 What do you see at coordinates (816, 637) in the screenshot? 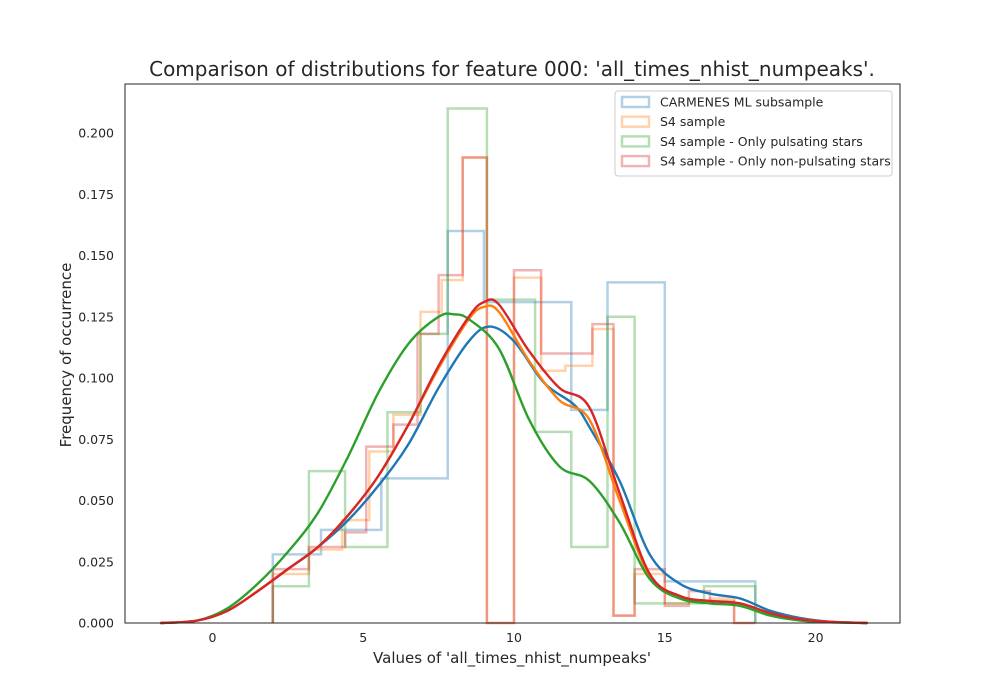
I see `x-tick-label: 20` at bounding box center [816, 637].